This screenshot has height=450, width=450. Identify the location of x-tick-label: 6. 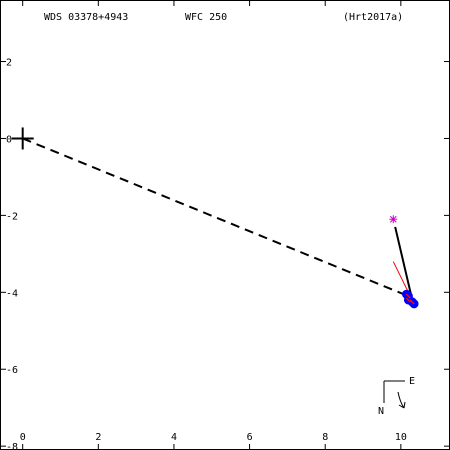
(250, 437).